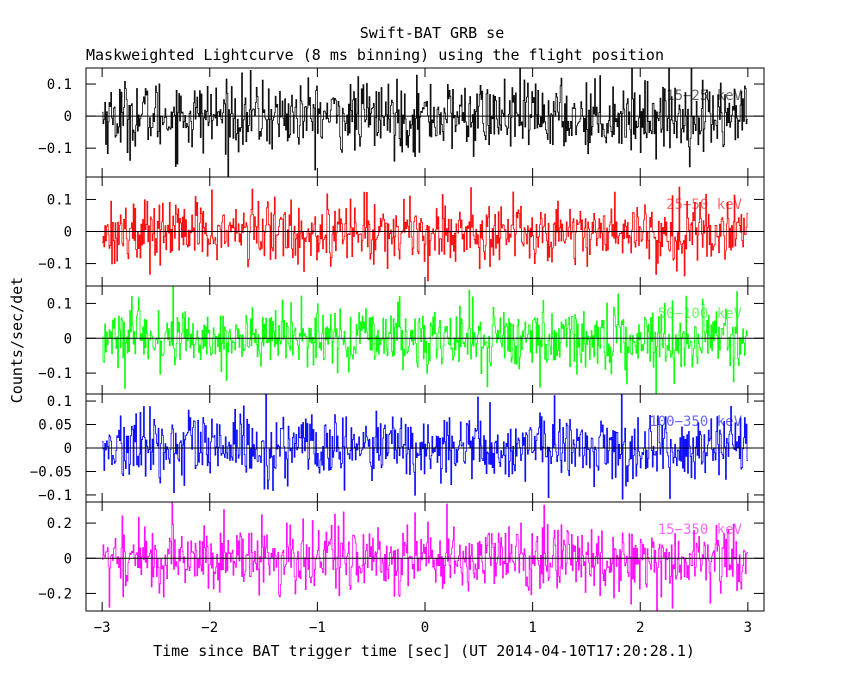 The image size is (850, 680). I want to click on panel-5: 0.2 0 −0.2 15−350 keV, so click(401, 556).